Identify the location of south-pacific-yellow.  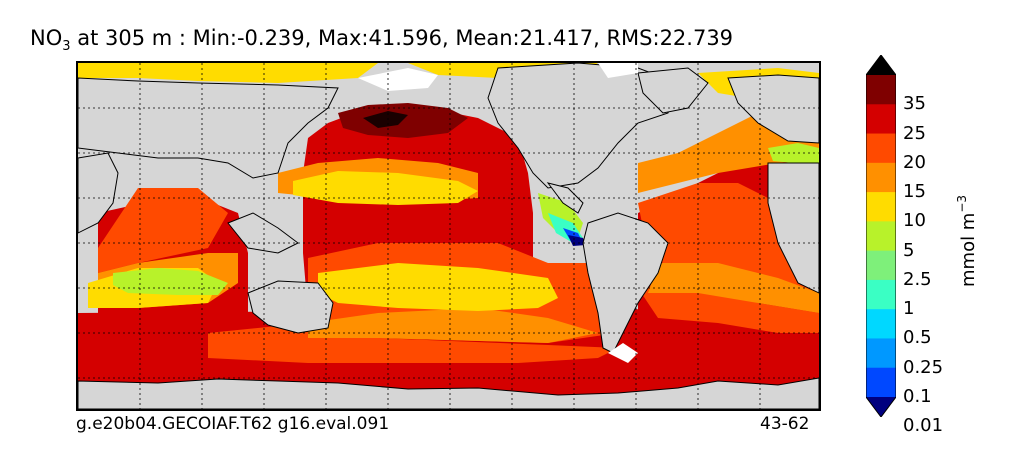
(438, 287).